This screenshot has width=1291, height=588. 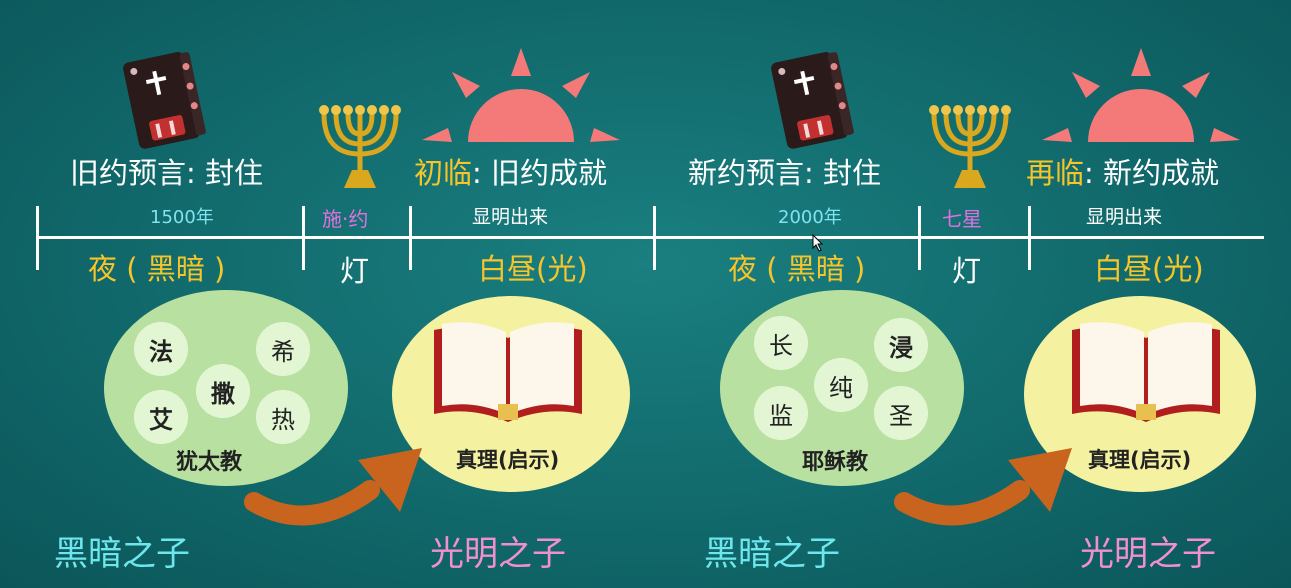 I want to click on night-label-left: 夜 ( 黑暗 ), so click(x=157, y=269).